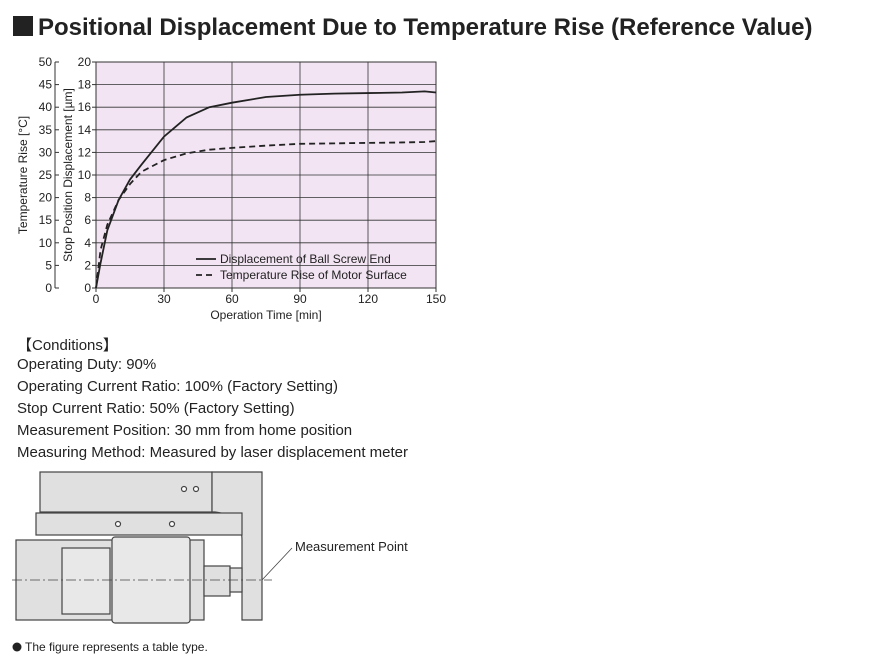 Image resolution: width=875 pixels, height=671 pixels. What do you see at coordinates (232, 299) in the screenshot?
I see `x-tick-label: 60` at bounding box center [232, 299].